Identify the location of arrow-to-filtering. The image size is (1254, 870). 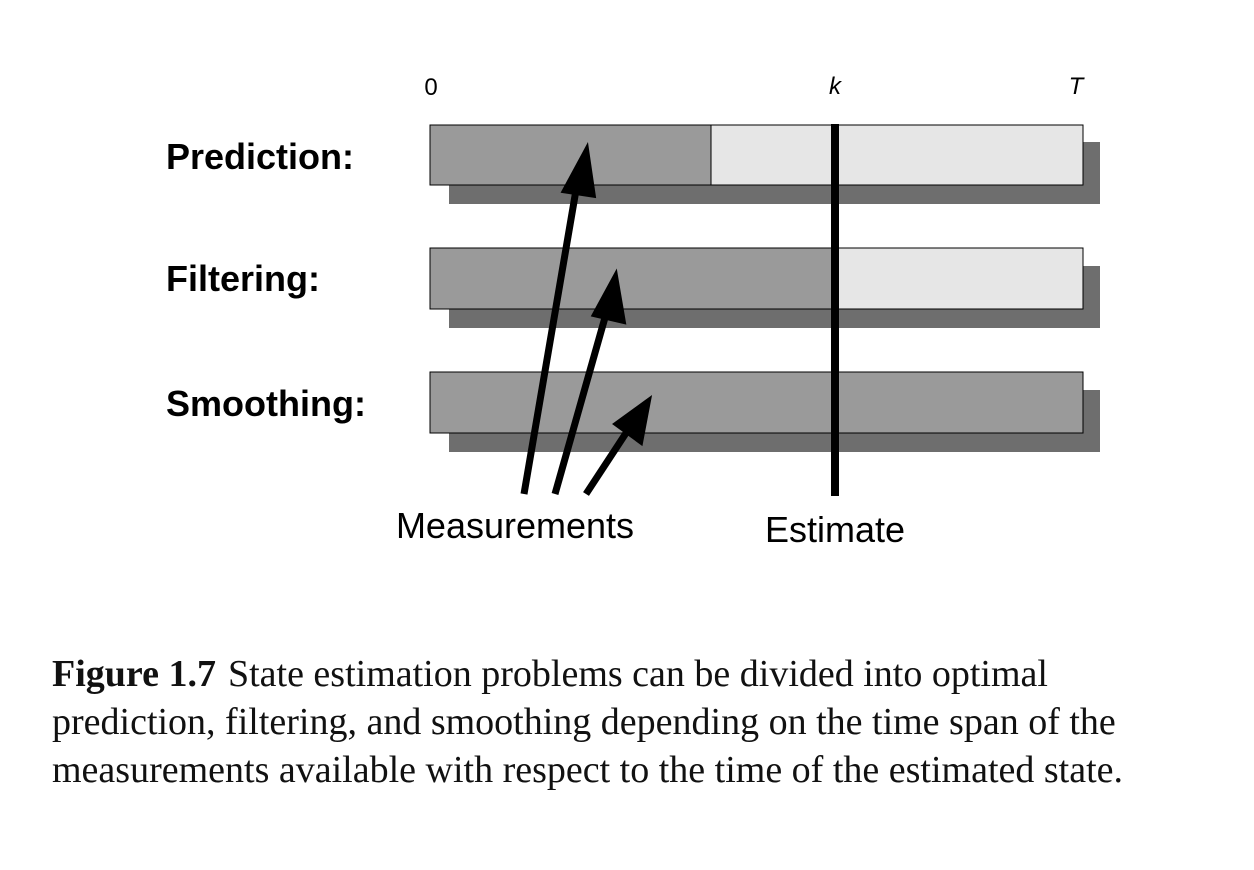
(580, 404).